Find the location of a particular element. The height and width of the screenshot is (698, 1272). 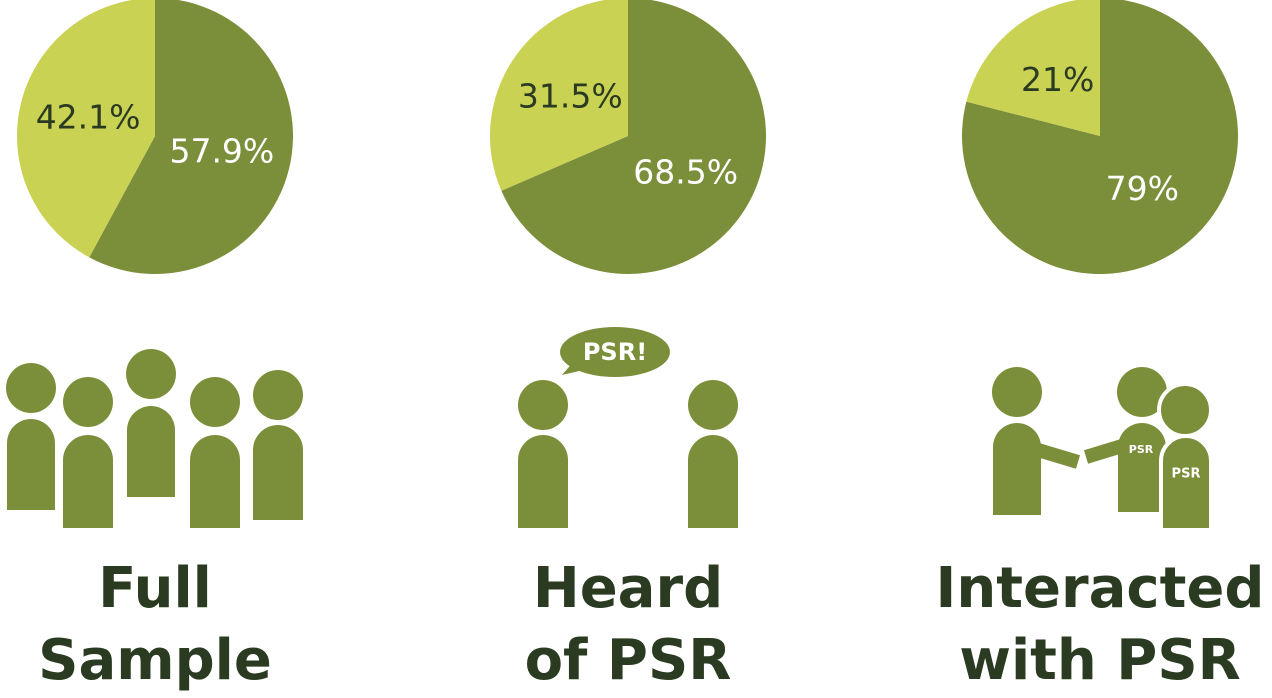

slice-label: 57.9% is located at coordinates (221, 150).